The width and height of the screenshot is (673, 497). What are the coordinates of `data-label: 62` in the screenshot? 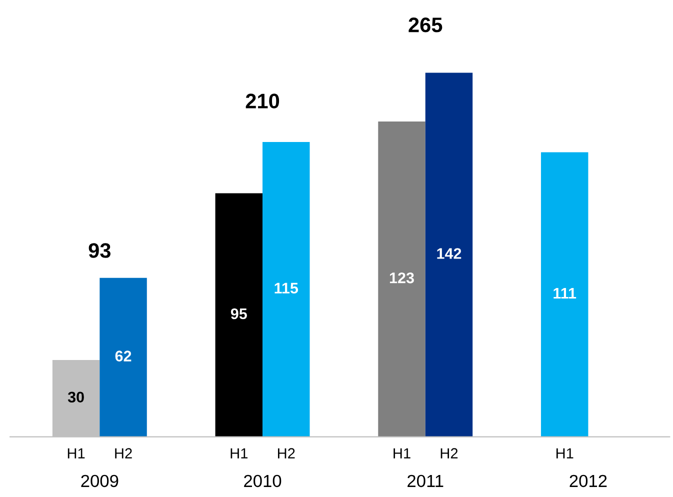 It's located at (123, 356).